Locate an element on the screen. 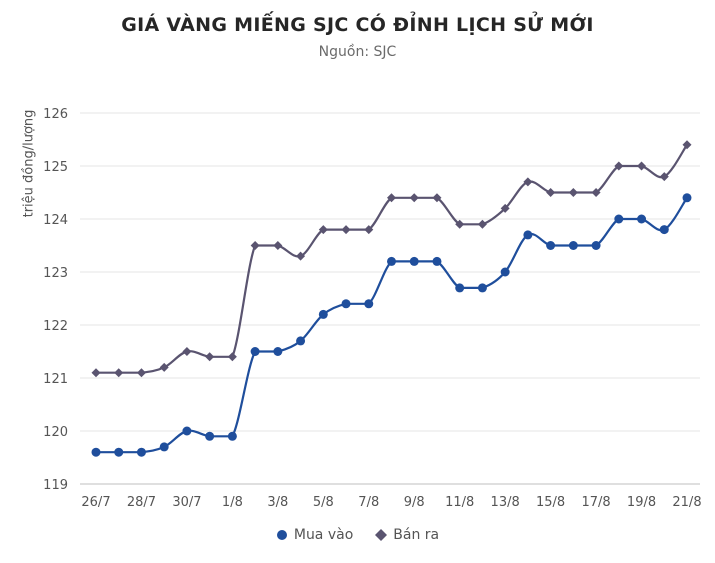 Image resolution: width=715 pixels, height=563 pixels. x-tick-label: 11/8 is located at coordinates (459, 502).